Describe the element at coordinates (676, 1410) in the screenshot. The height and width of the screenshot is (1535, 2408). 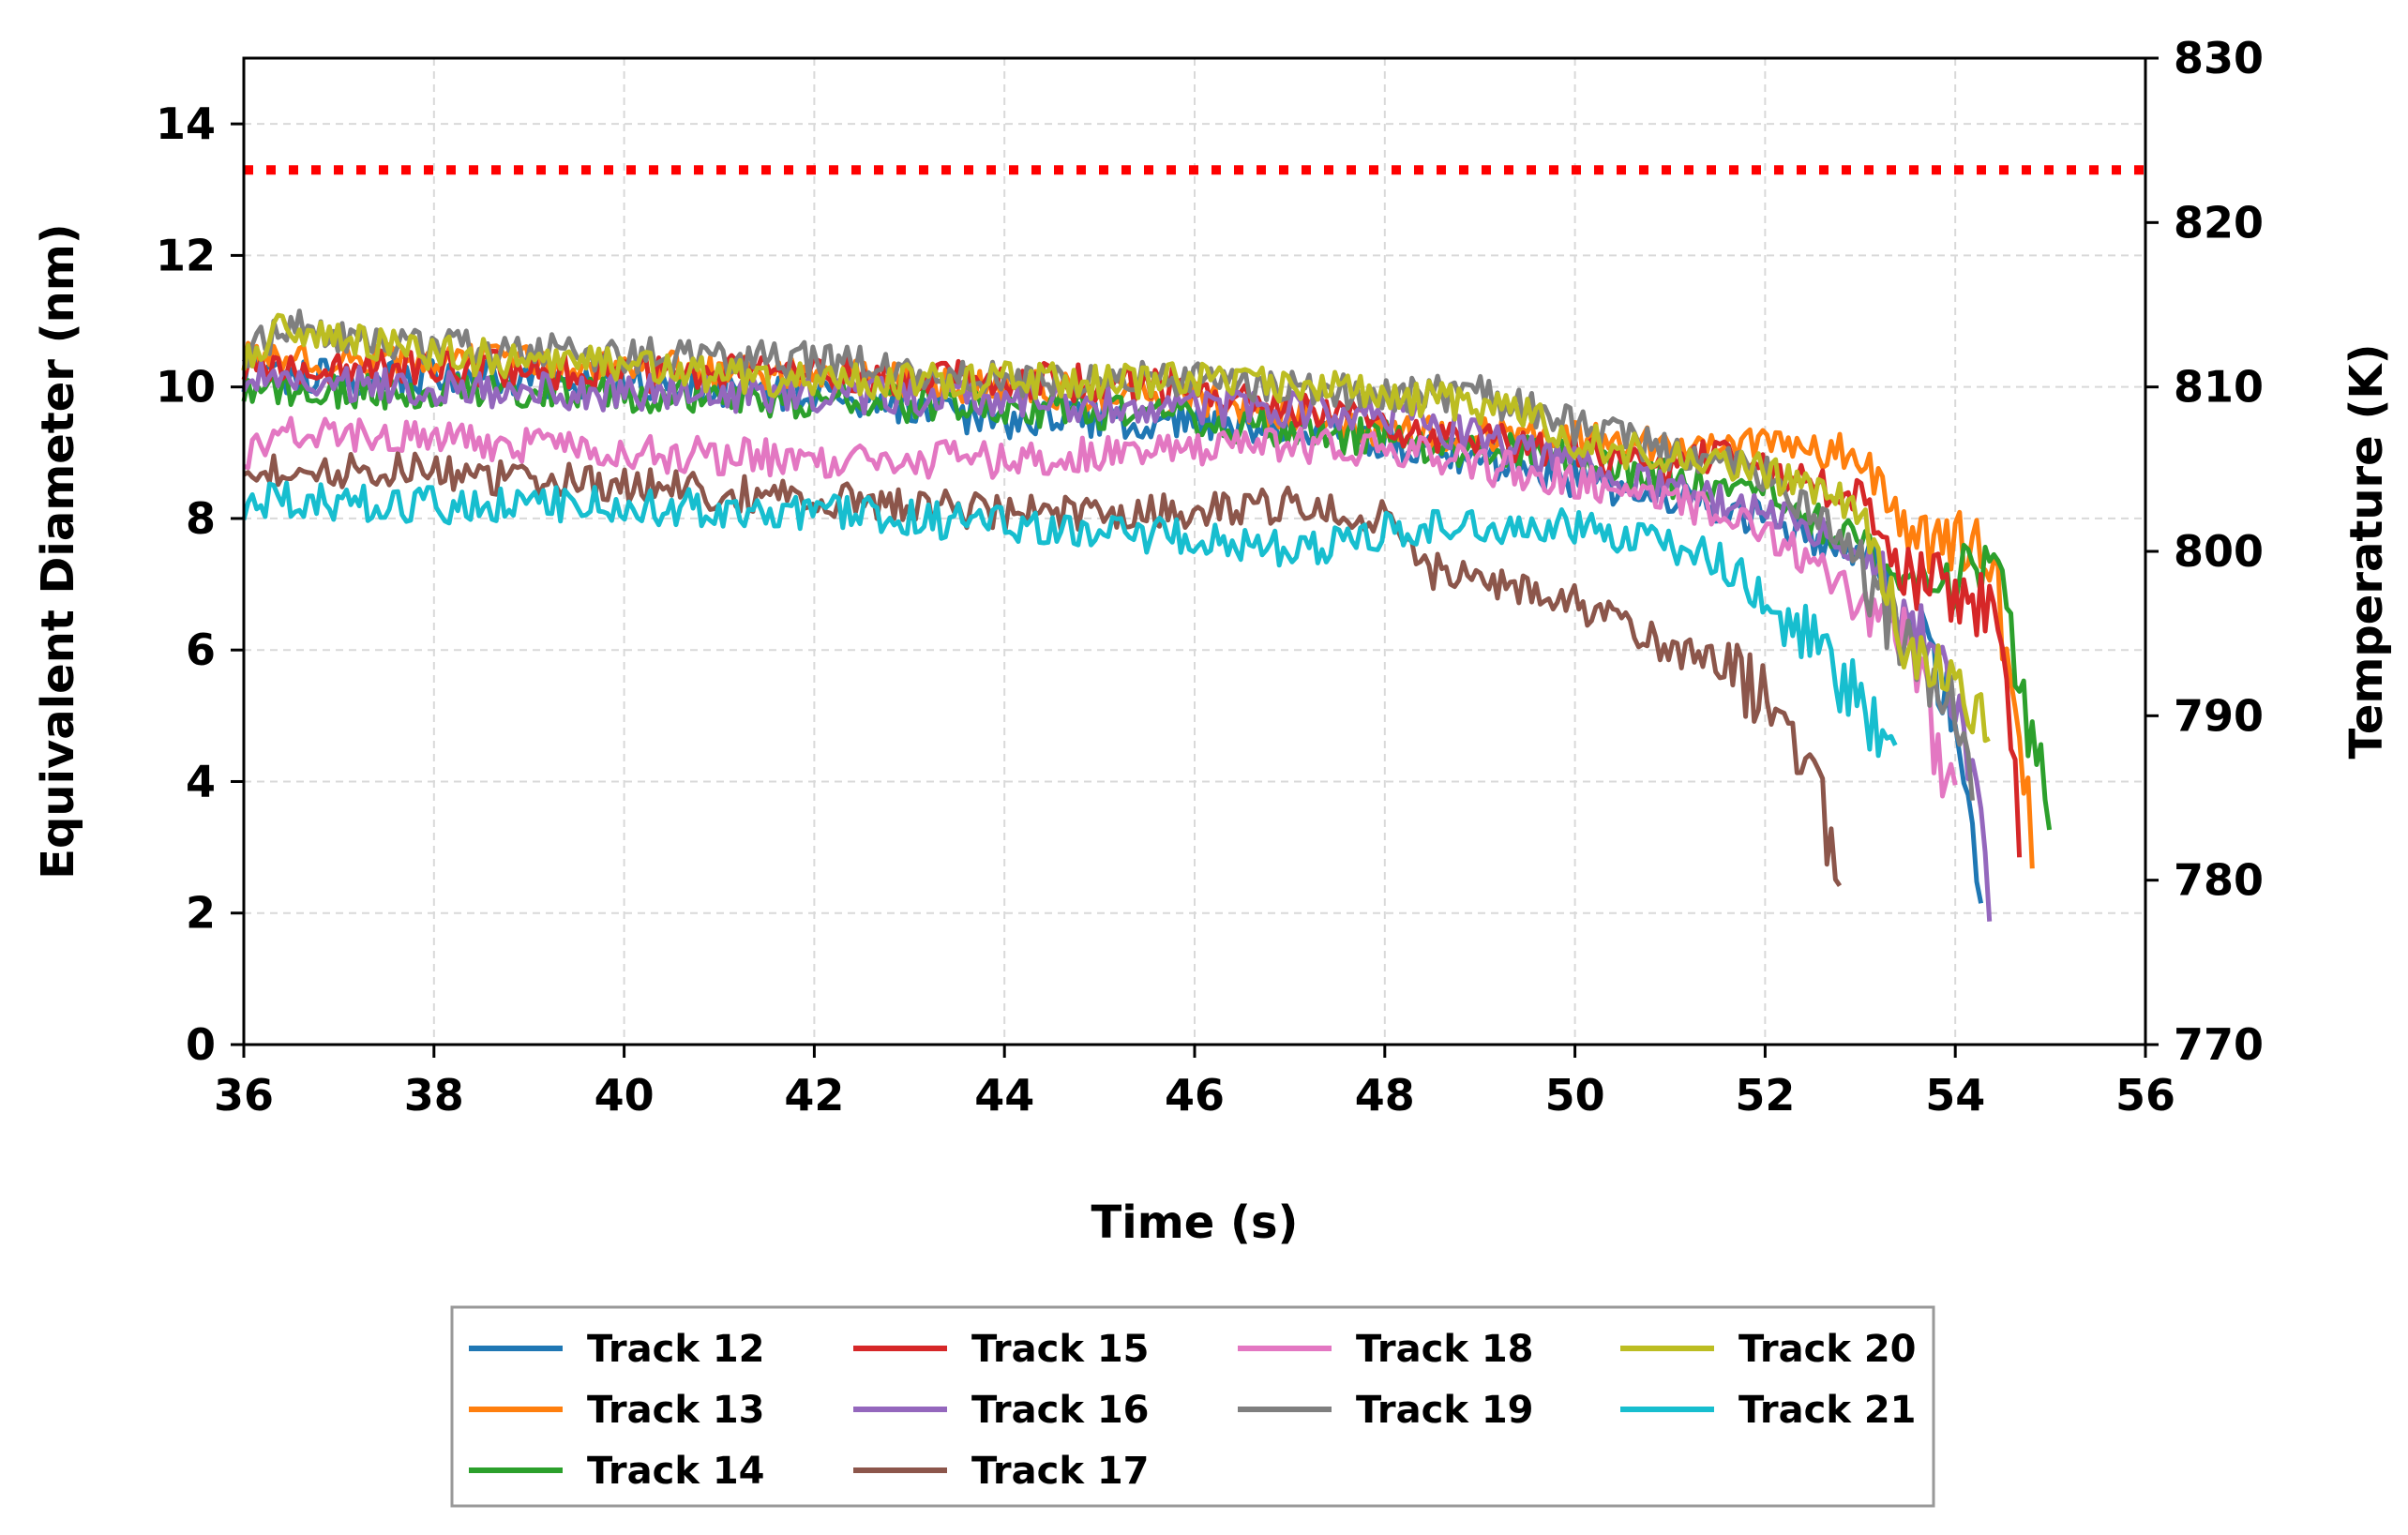
I see `legend-label: Track 13` at that location.